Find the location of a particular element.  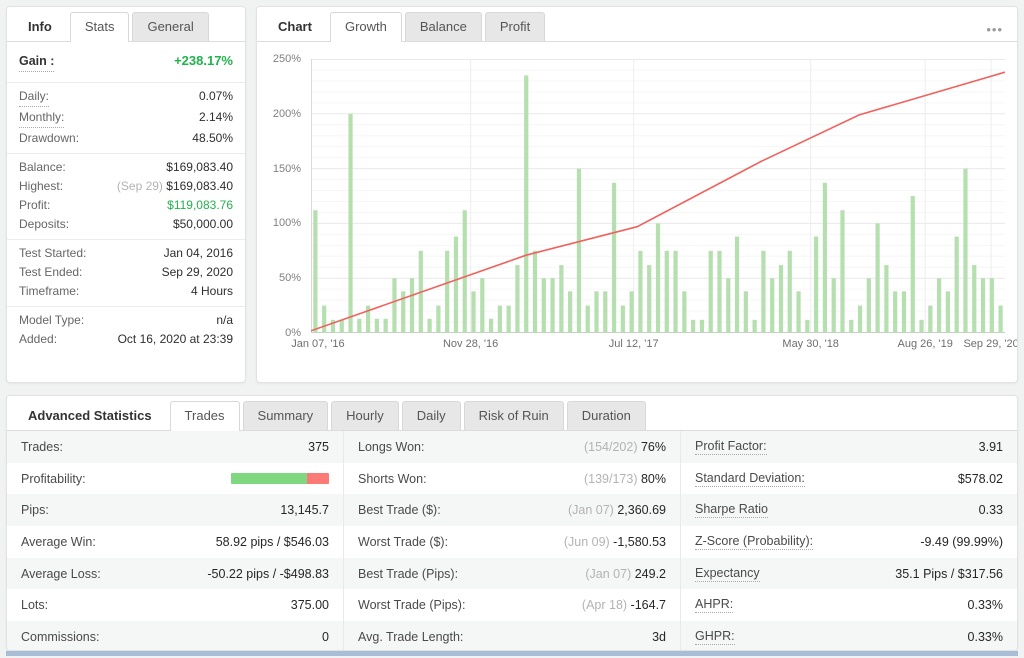

table-row: Avg. Trade Length: 3d is located at coordinates (512, 635).